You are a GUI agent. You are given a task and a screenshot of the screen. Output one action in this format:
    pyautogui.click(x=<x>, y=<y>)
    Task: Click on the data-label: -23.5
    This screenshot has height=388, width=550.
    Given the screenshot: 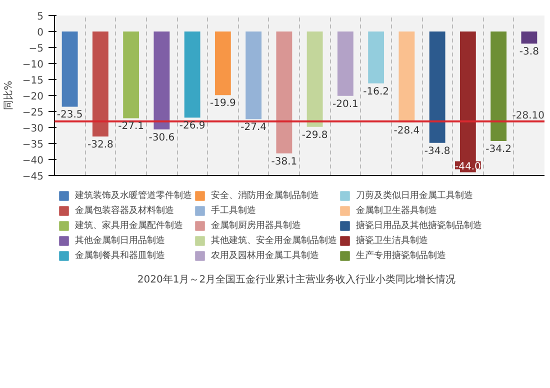 What is the action you would take?
    pyautogui.click(x=69, y=115)
    